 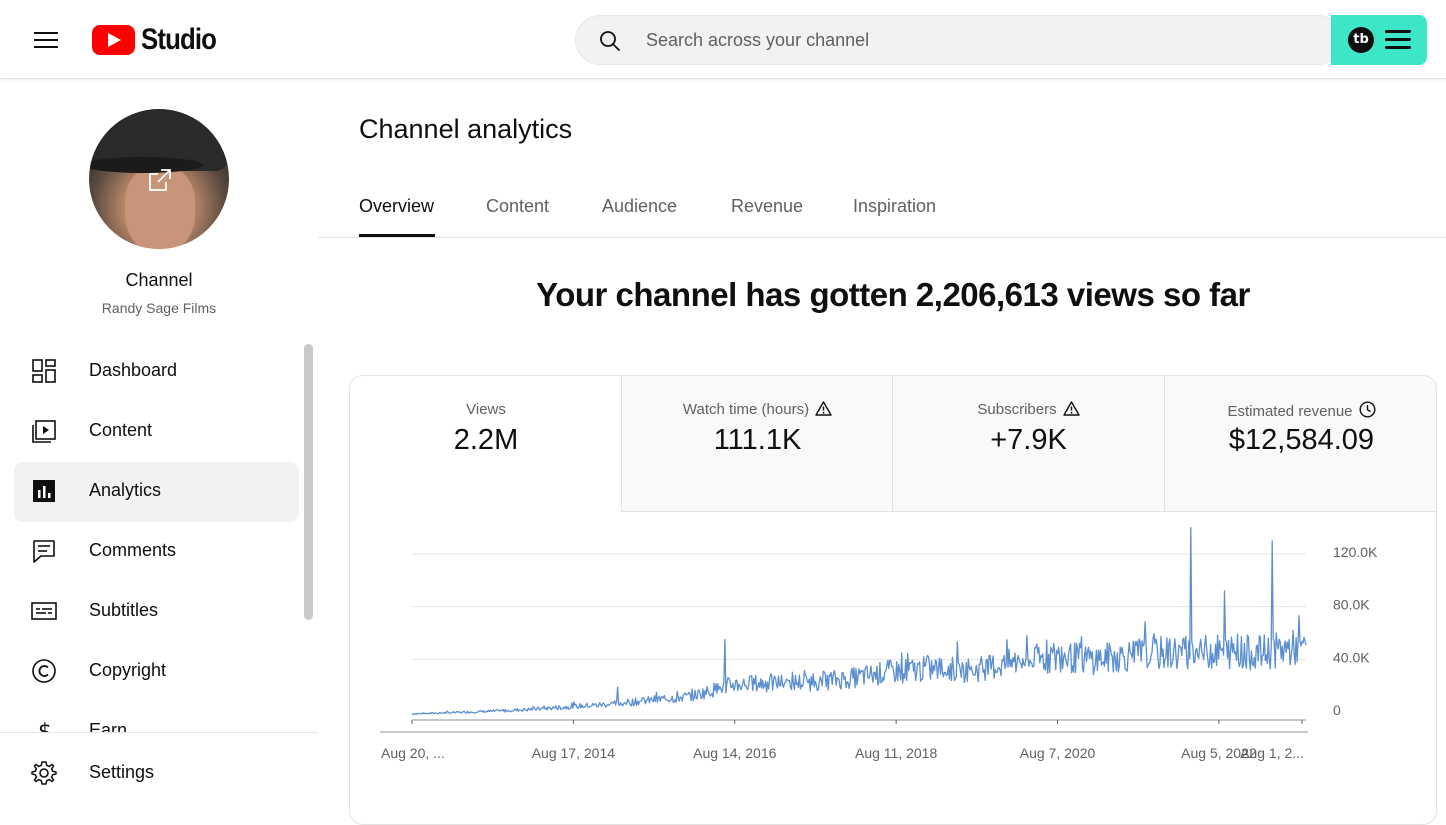 I want to click on sidebar-item-dashboard: Dashboard, so click(x=156, y=372).